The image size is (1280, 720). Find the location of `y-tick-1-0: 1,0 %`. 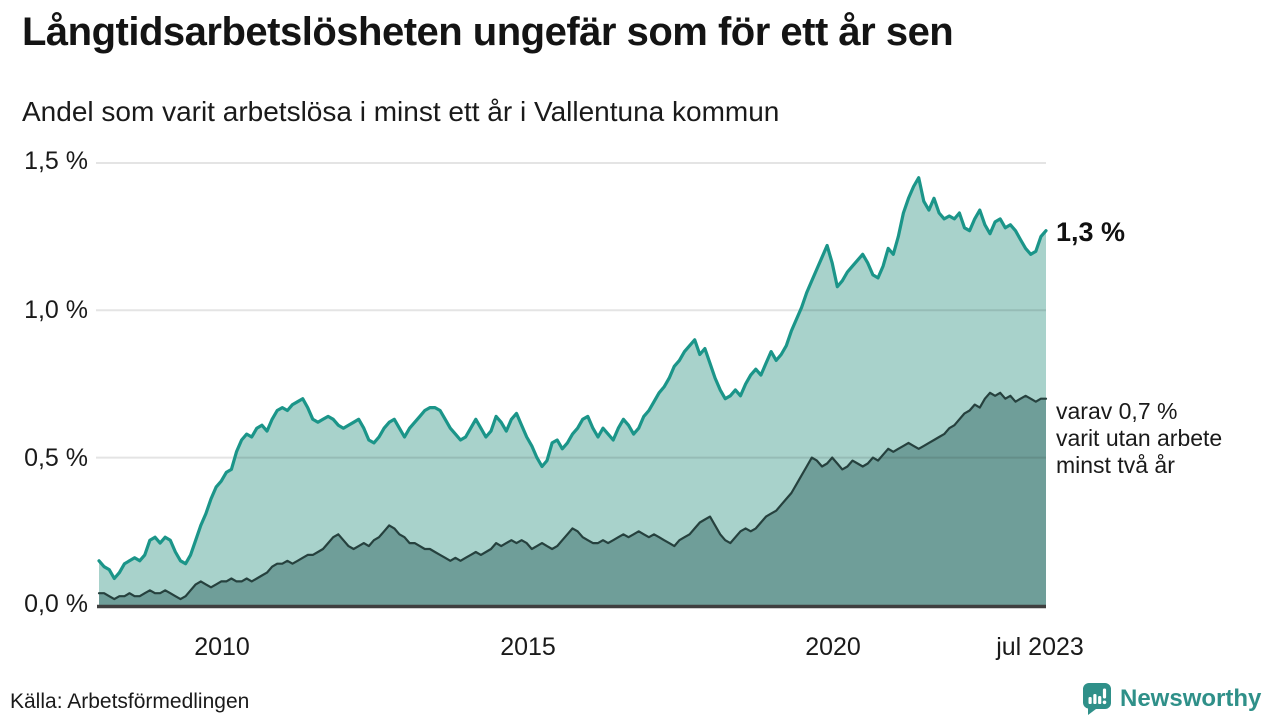

y-tick-1-0: 1,0 % is located at coordinates (56, 310).